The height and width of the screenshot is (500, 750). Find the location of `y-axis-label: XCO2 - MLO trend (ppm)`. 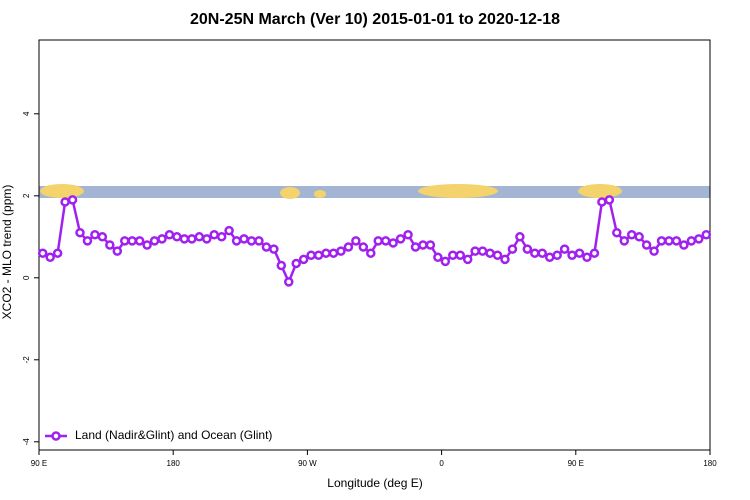

y-axis-label: XCO2 - MLO trend (ppm) is located at coordinates (7, 252).